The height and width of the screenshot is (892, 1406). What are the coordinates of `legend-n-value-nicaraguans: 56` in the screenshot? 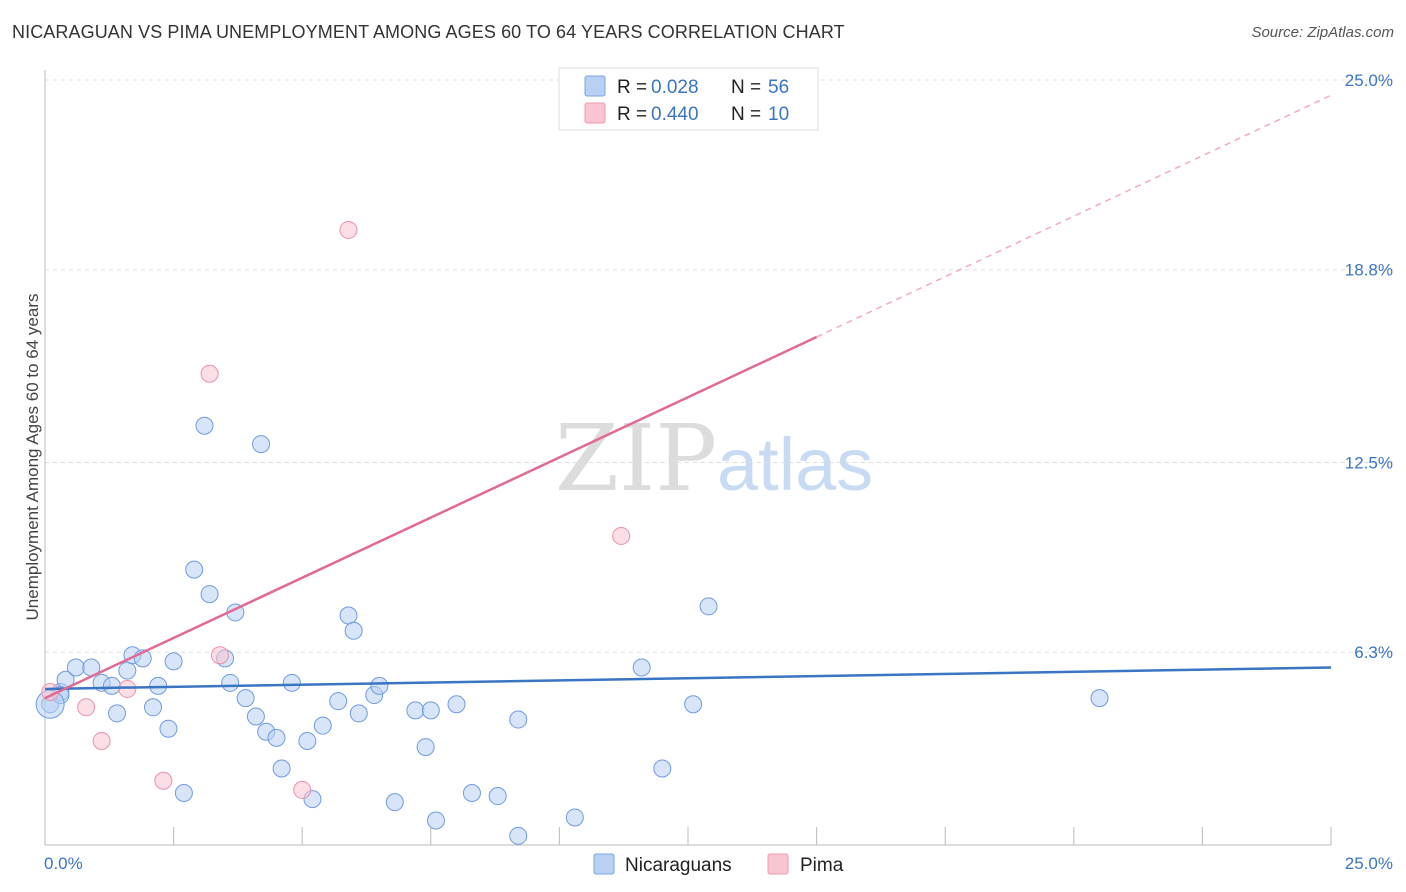 It's located at (778, 87).